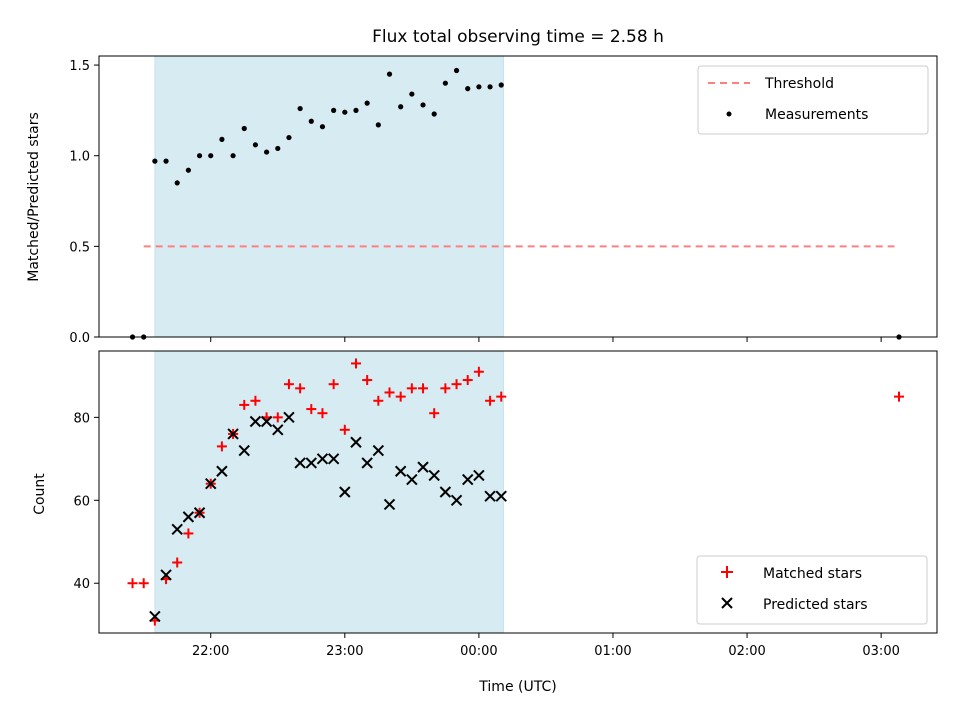 The width and height of the screenshot is (960, 720). What do you see at coordinates (746, 651) in the screenshot?
I see `bottom-xtick-label-4: 02:00` at bounding box center [746, 651].